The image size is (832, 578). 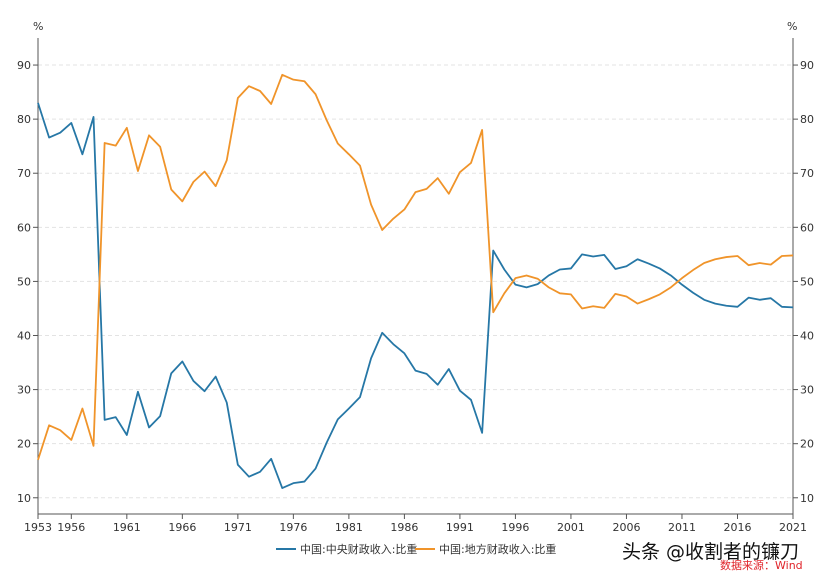 What do you see at coordinates (807, 281) in the screenshot?
I see `y-tick-label-right-50: 50` at bounding box center [807, 281].